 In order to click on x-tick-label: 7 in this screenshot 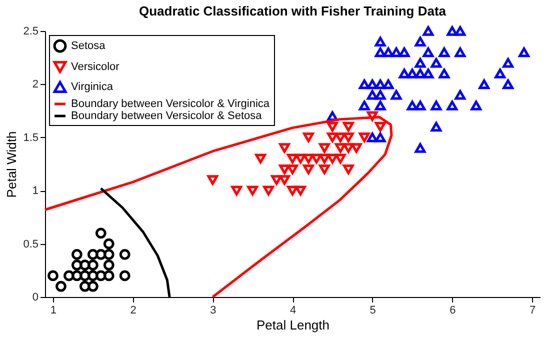, I will do `click(532, 310)`.